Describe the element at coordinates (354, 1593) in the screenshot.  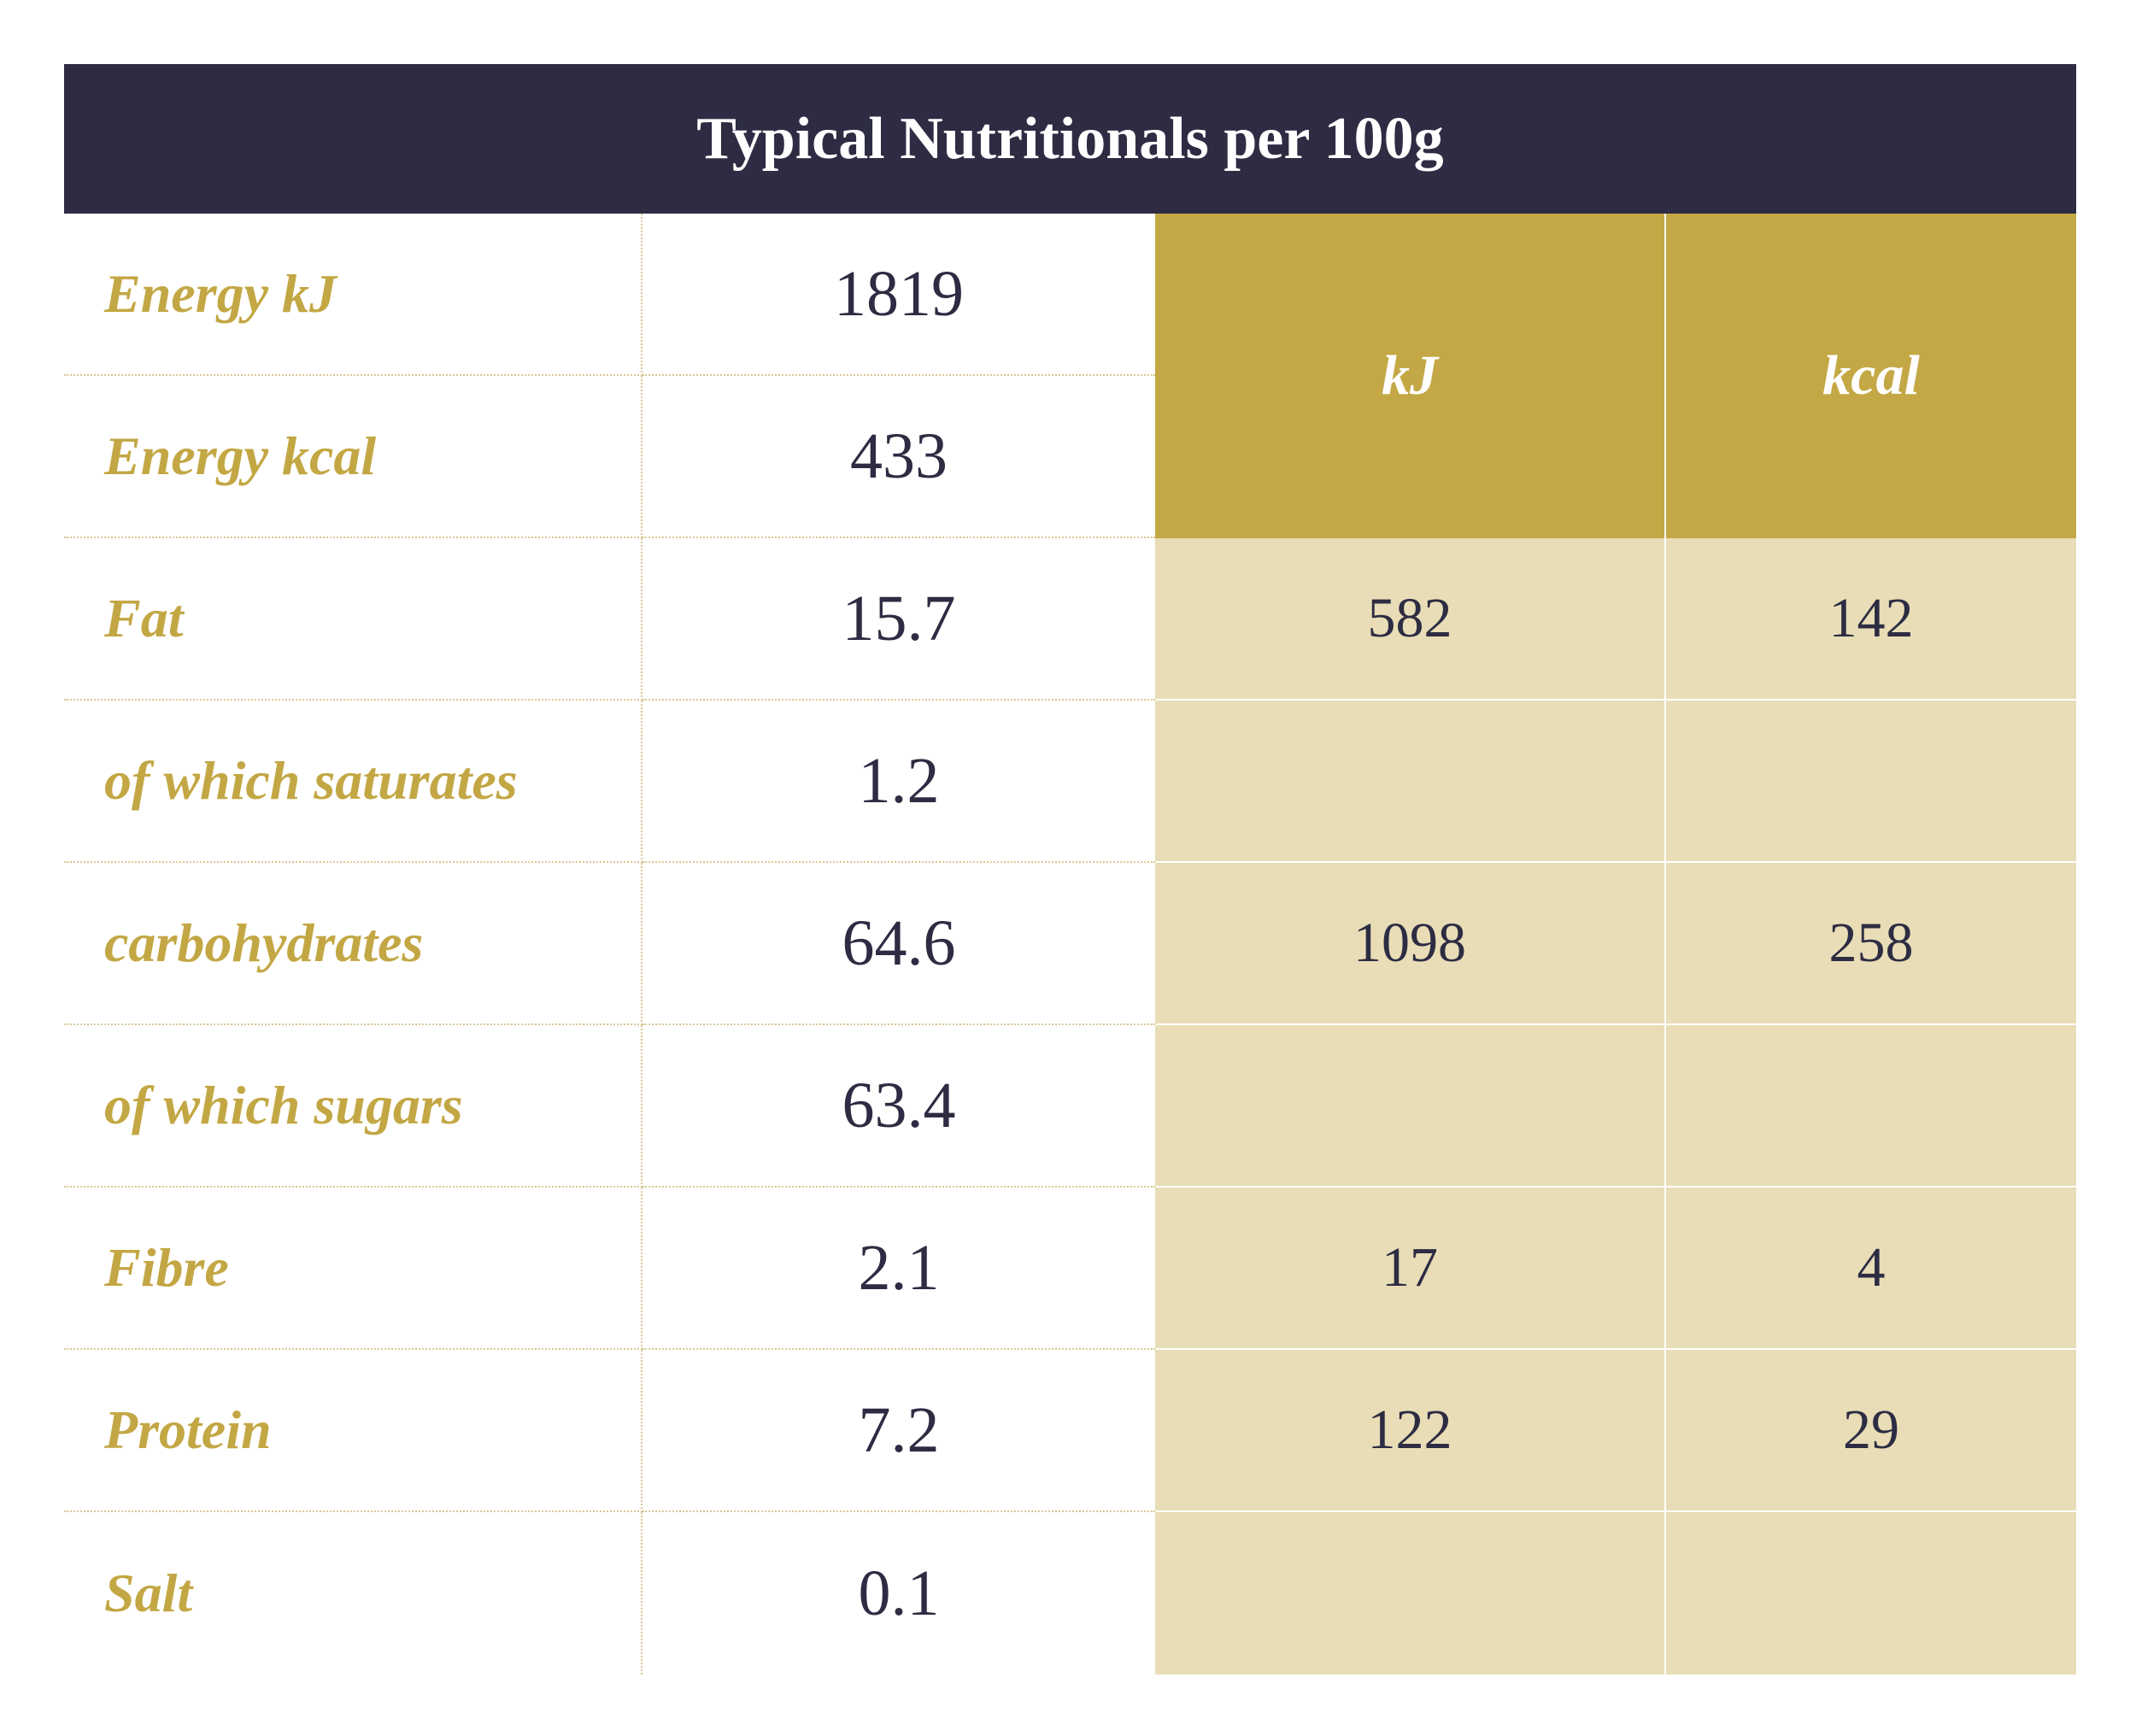
I see `row-label-salt: Salt` at that location.